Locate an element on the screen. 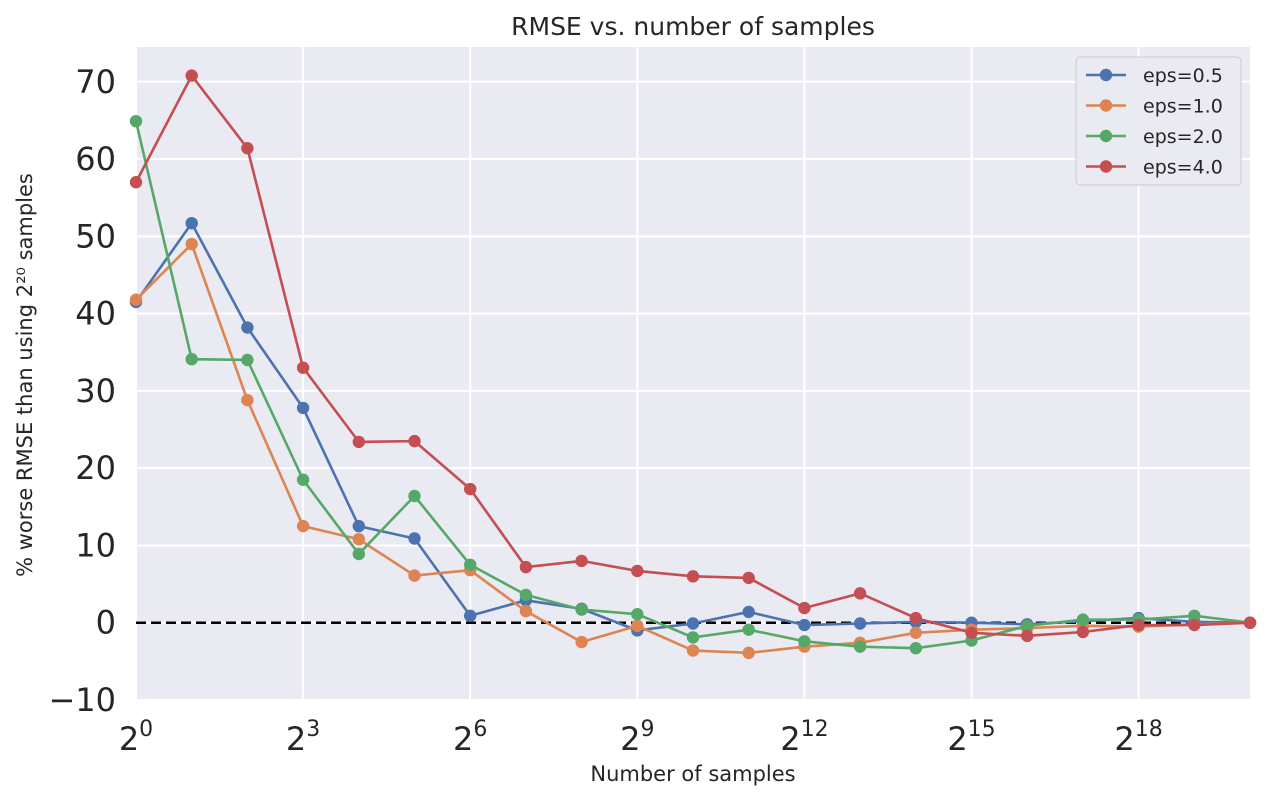 Image resolution: width=1265 pixels, height=800 pixels. x-tick-exponent: 18 is located at coordinates (1149, 729).